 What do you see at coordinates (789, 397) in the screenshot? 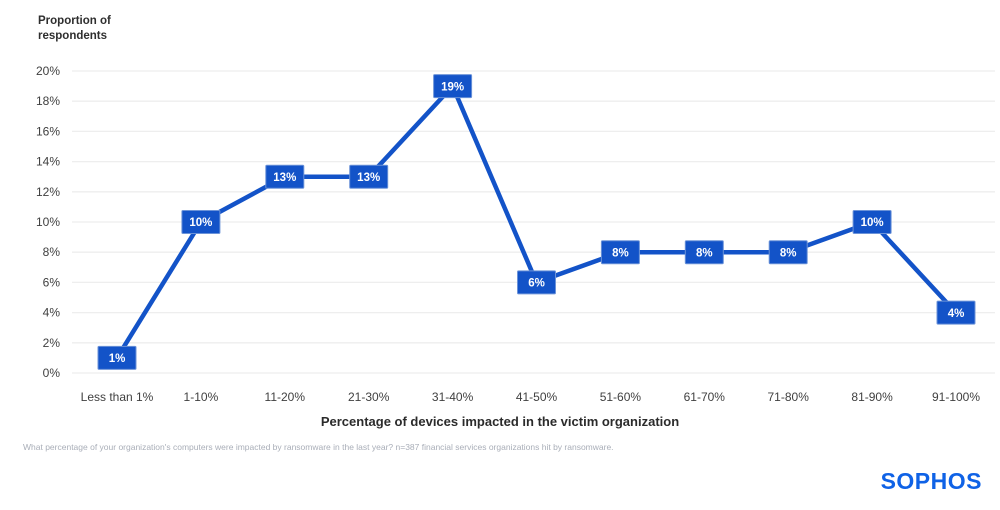
I see `x-tick-label: 71-80%` at bounding box center [789, 397].